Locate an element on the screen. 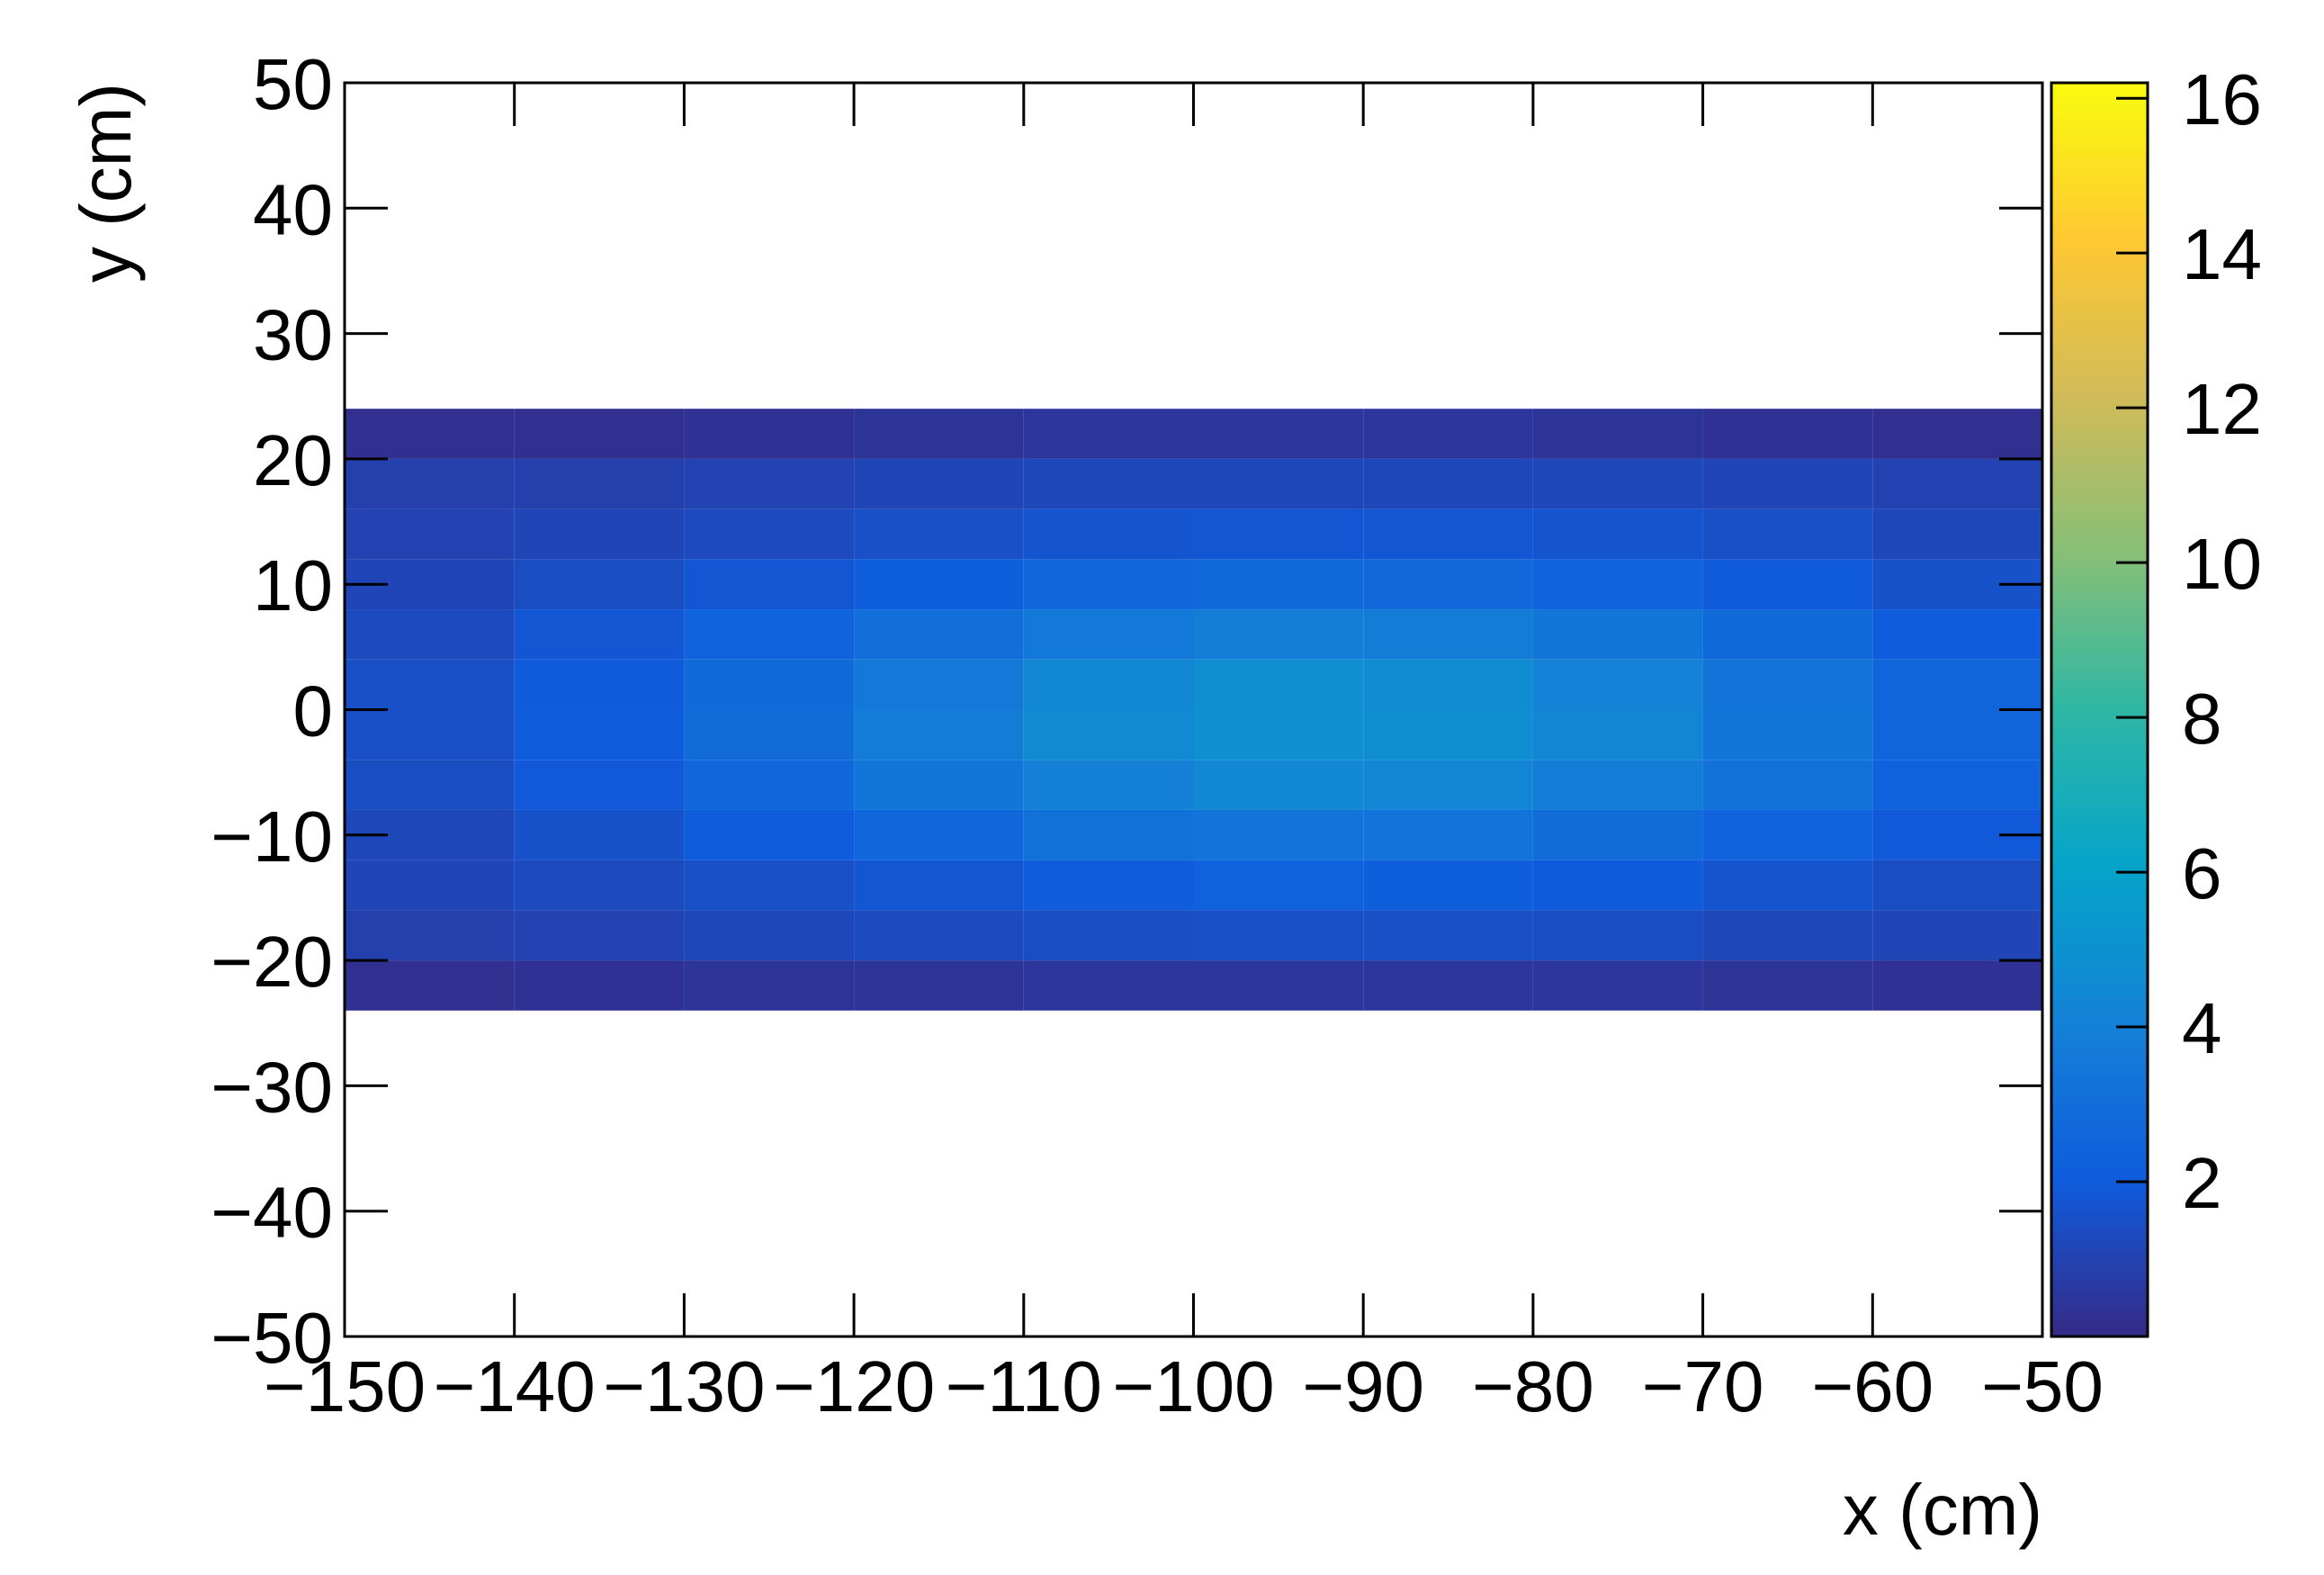  y-tick-label: 20 is located at coordinates (293, 460).